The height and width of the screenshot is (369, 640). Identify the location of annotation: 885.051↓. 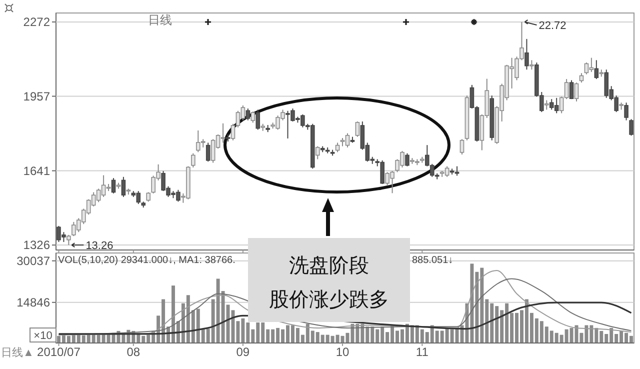
(433, 260).